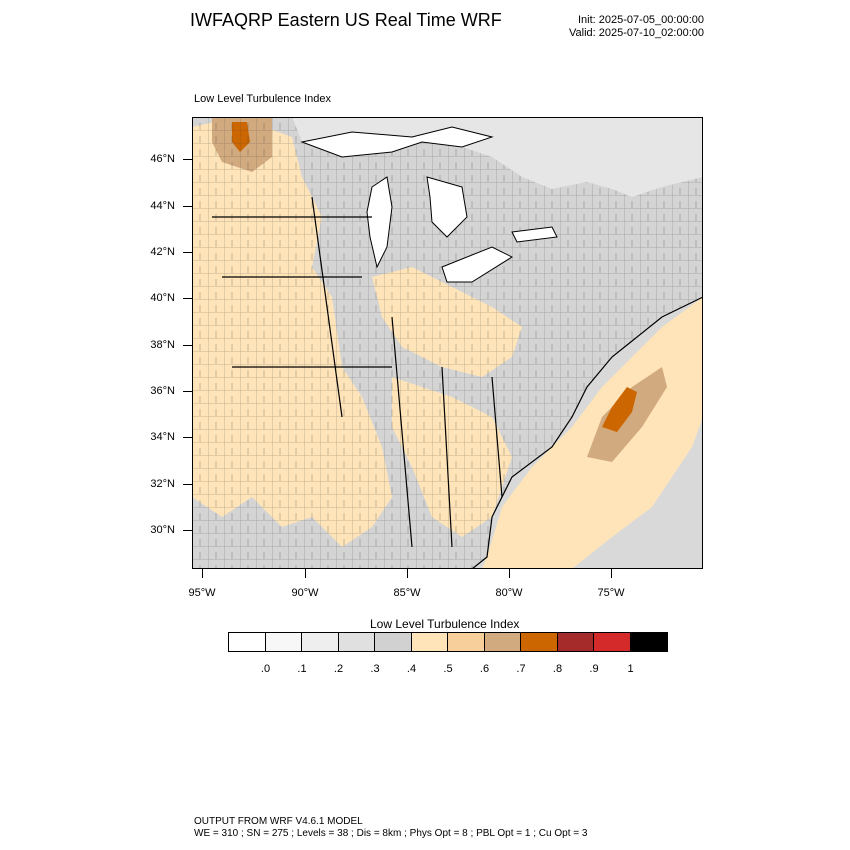 This screenshot has height=850, width=850. What do you see at coordinates (641, 20) in the screenshot?
I see `init-time: Init: 2025-07-05_00:00:00` at bounding box center [641, 20].